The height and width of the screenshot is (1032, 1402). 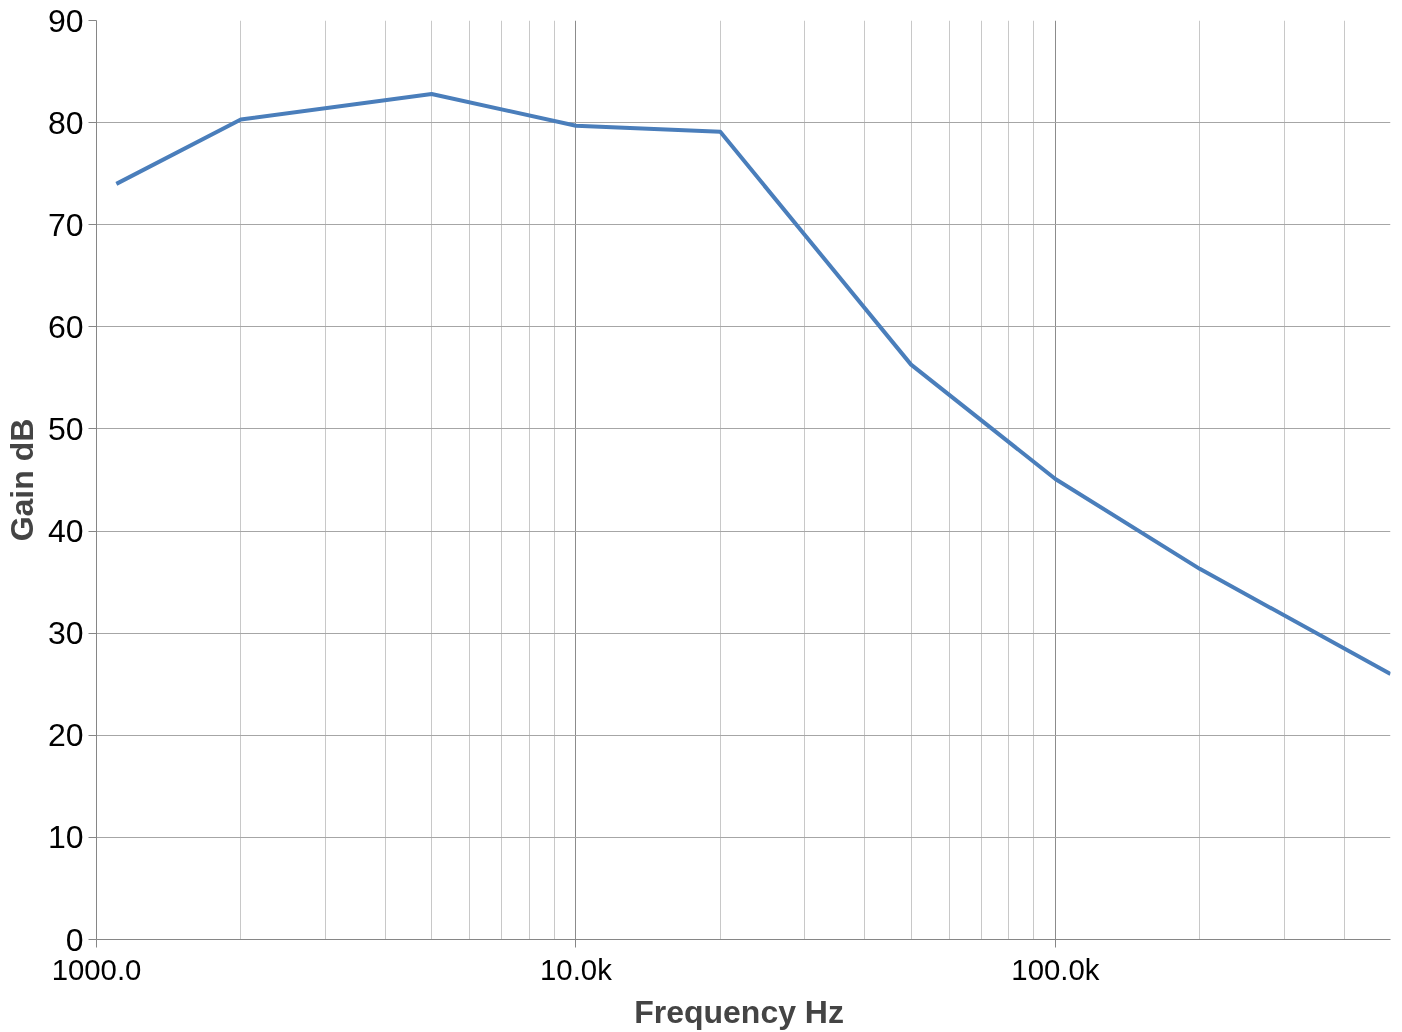 What do you see at coordinates (65, 20) in the screenshot?
I see `y-tick-label: 90` at bounding box center [65, 20].